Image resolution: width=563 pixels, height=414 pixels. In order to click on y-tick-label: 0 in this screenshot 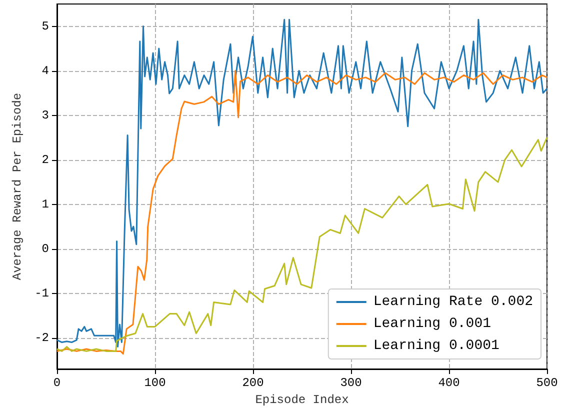, I will do `click(45, 249)`.